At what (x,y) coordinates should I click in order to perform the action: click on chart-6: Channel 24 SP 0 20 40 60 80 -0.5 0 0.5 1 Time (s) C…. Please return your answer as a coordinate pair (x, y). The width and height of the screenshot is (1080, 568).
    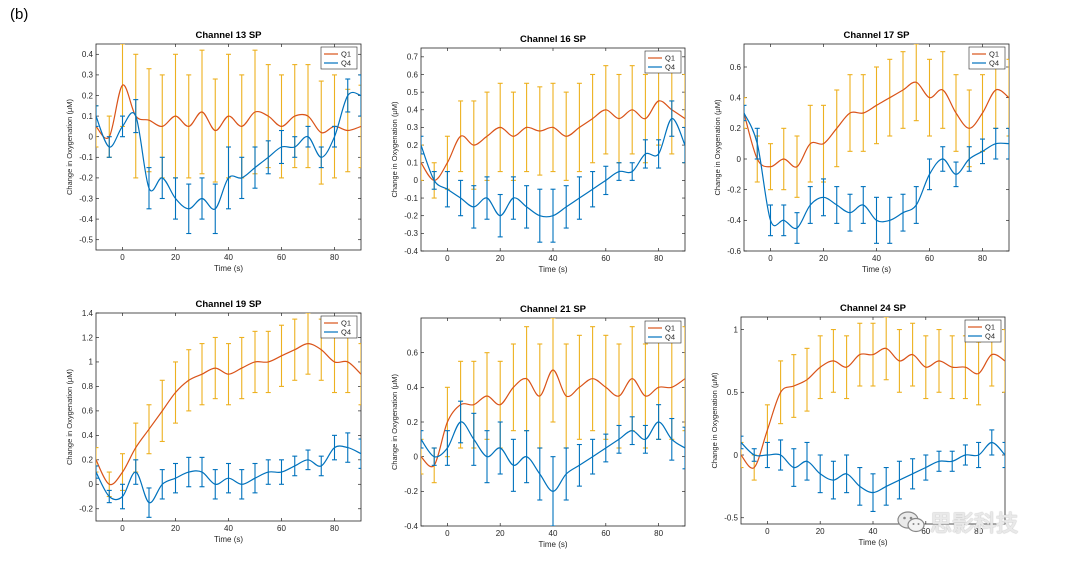
    Looking at the image, I should click on (858, 425).